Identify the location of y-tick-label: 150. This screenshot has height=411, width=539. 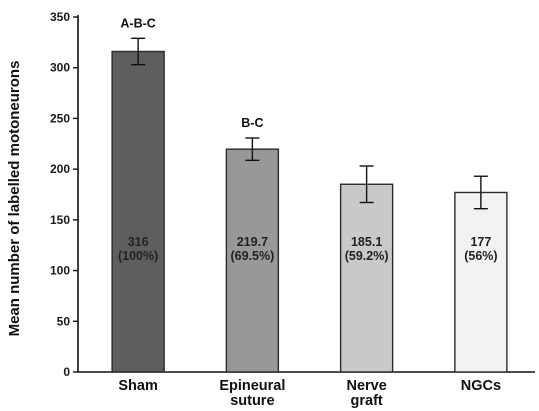
(60, 220).